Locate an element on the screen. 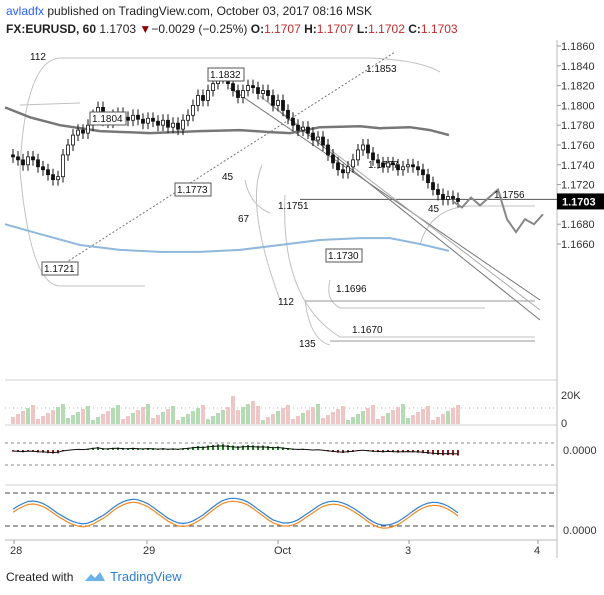 Image resolution: width=604 pixels, height=595 pixels. down-arrow-icon: ▼ is located at coordinates (145, 29).